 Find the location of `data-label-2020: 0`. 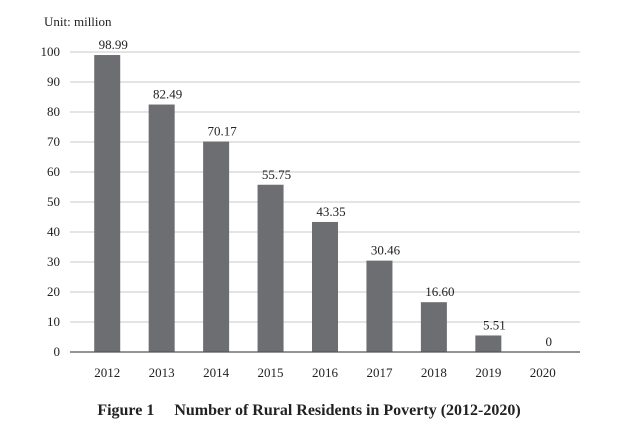

data-label-2020: 0 is located at coordinates (549, 341).